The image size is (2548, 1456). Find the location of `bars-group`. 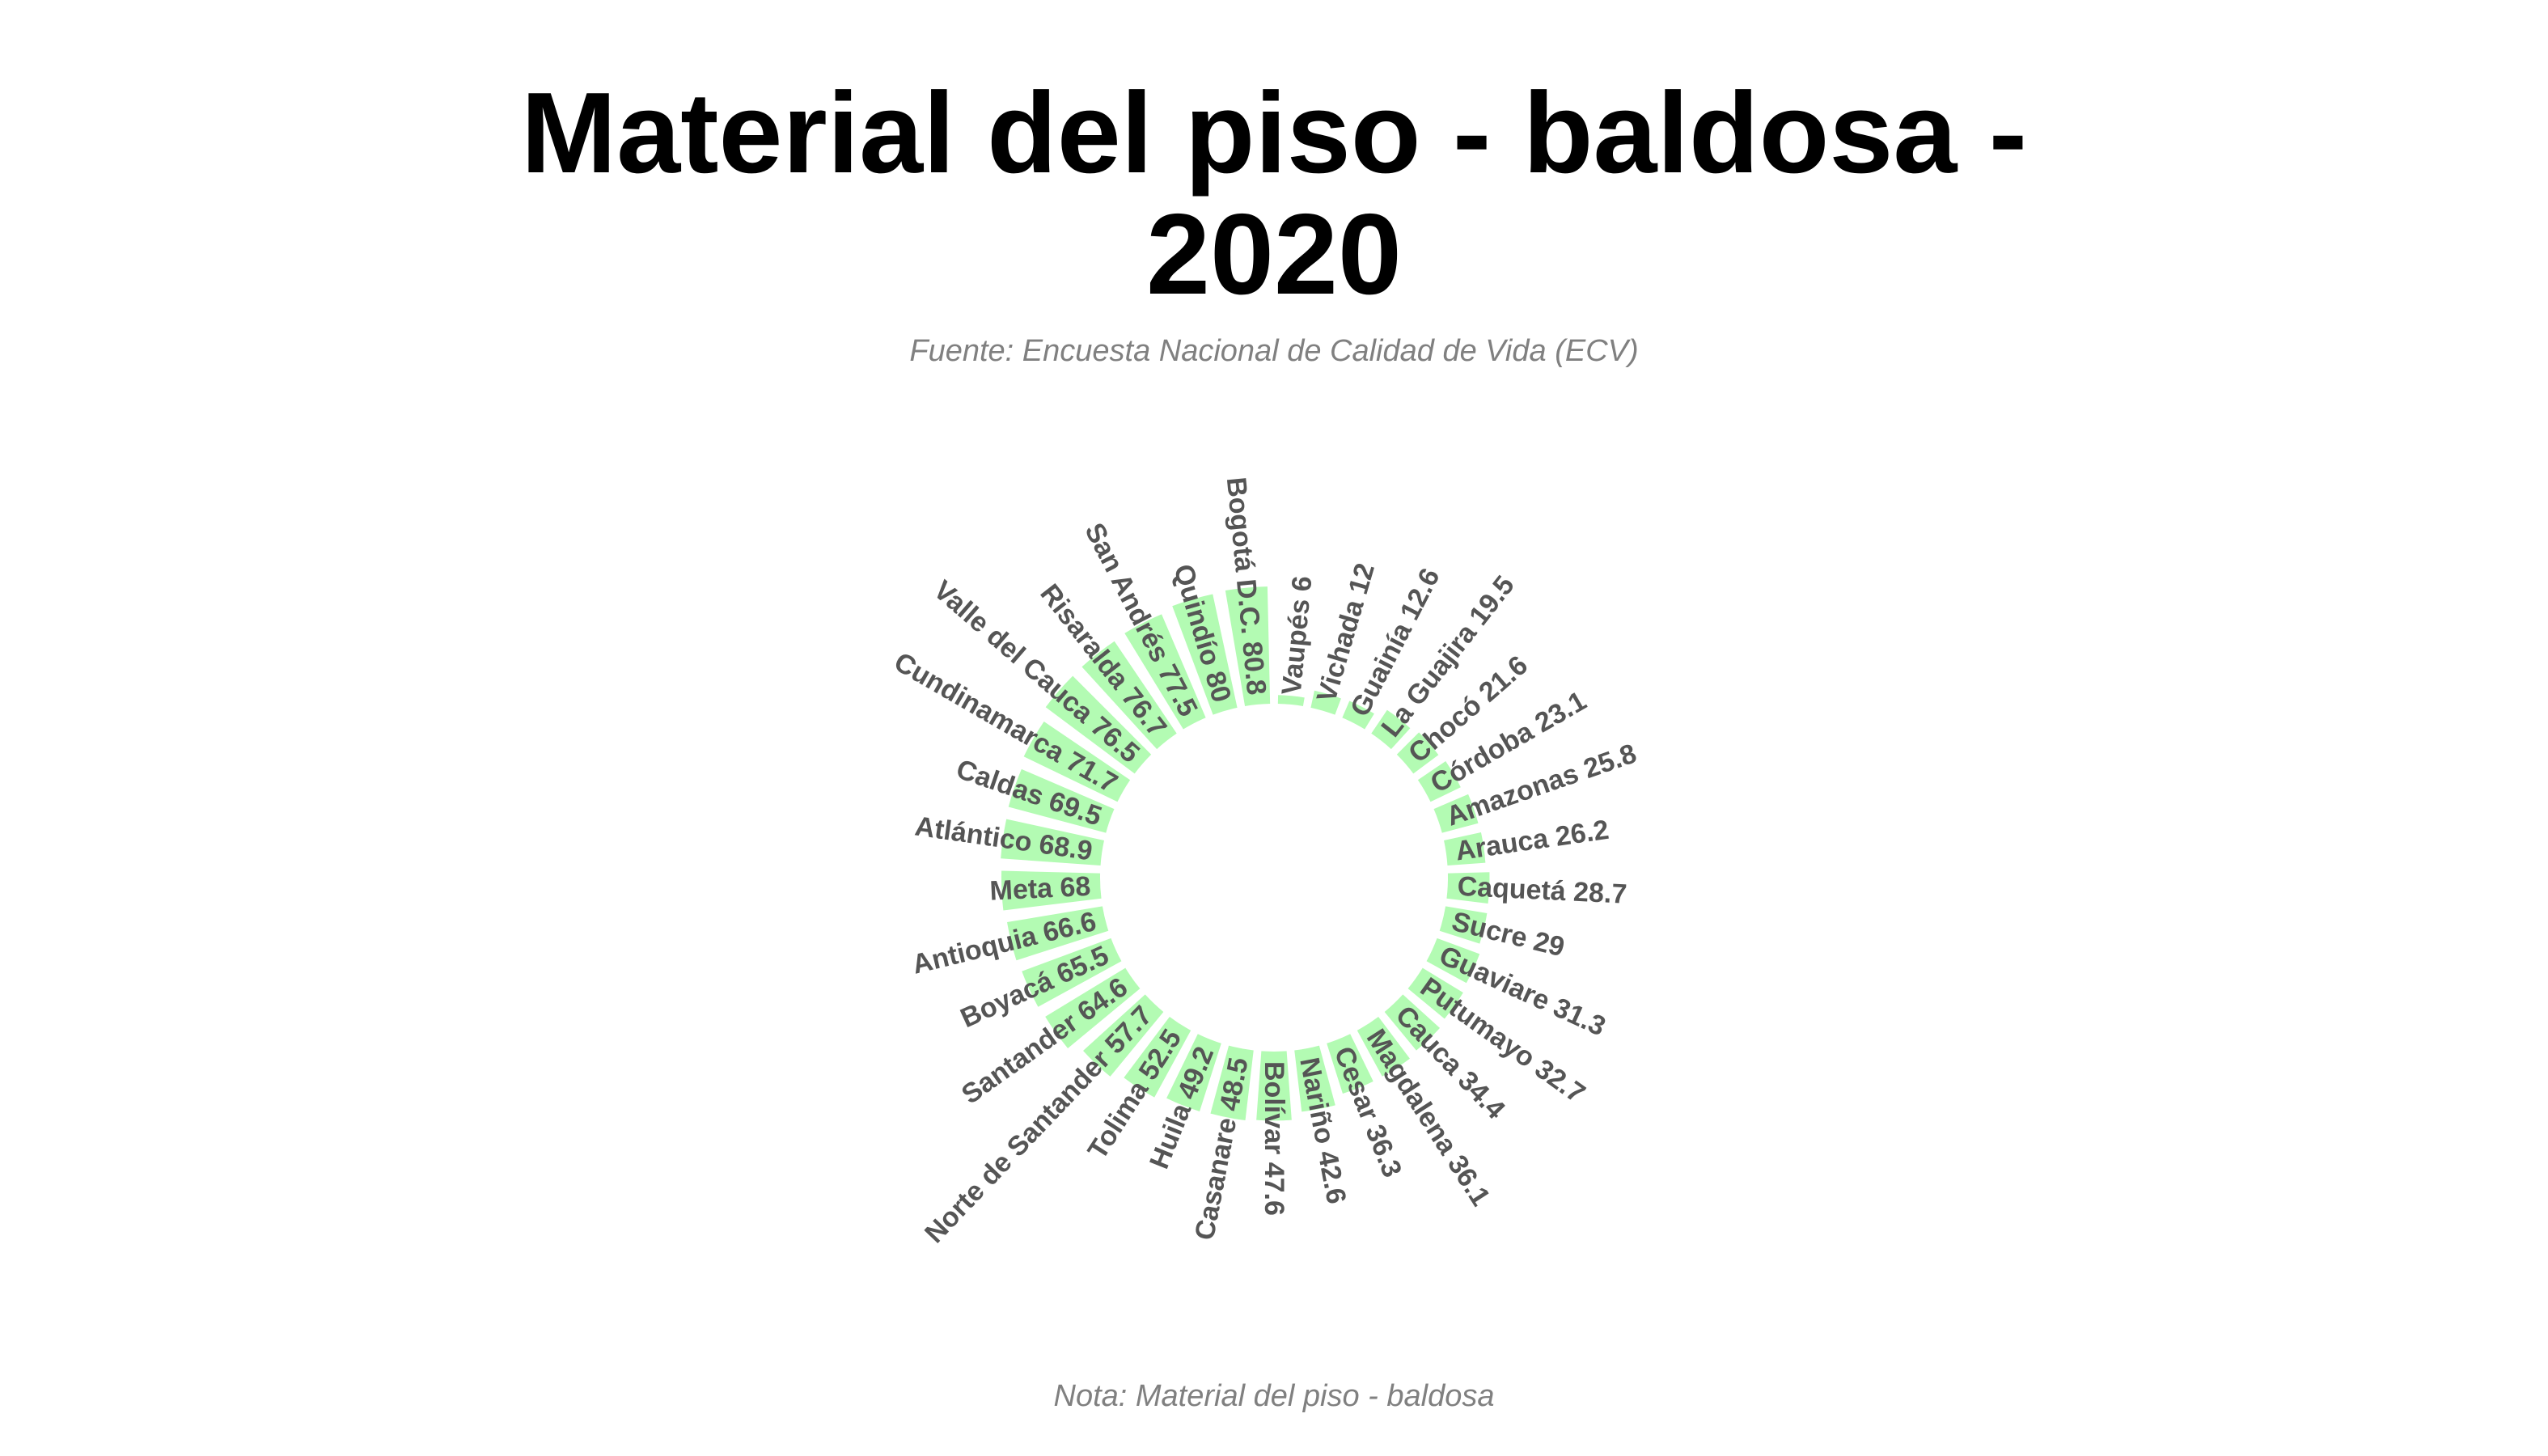

bars-group is located at coordinates (1245, 853).